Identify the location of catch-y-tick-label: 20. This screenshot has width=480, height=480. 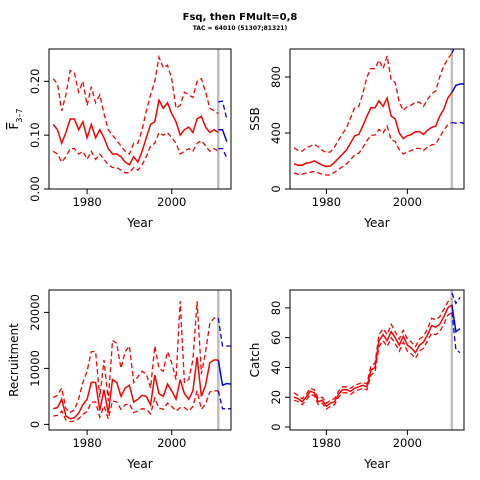
(276, 397).